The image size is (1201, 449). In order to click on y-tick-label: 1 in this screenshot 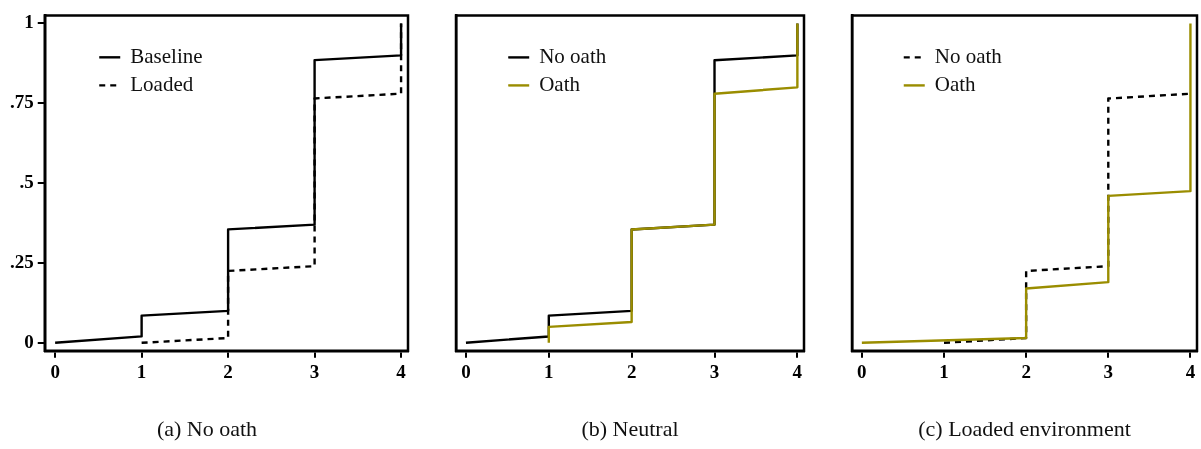, I will do `click(29, 22)`.